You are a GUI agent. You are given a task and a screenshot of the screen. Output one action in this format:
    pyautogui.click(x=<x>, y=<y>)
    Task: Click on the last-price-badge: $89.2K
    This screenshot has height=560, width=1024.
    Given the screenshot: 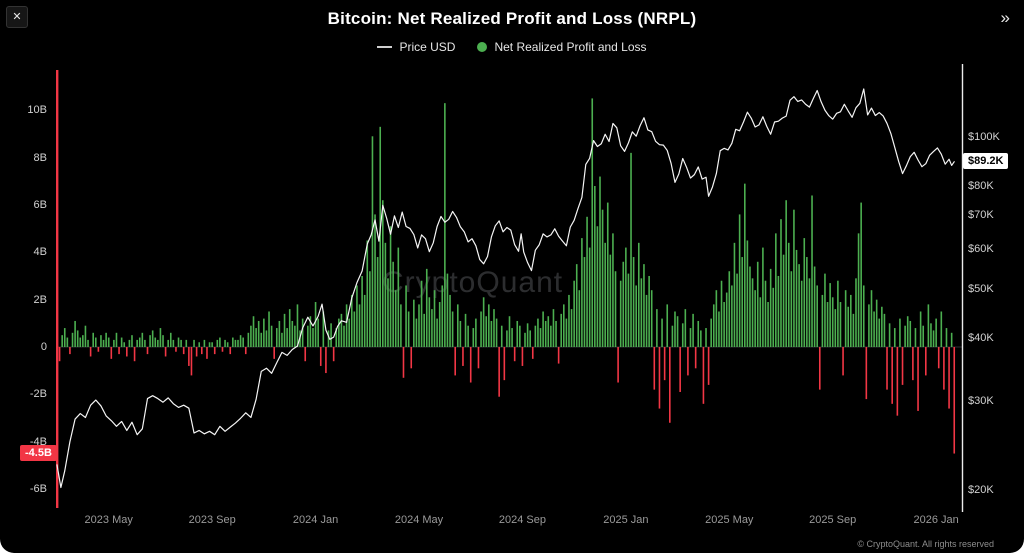 What is the action you would take?
    pyautogui.click(x=986, y=160)
    